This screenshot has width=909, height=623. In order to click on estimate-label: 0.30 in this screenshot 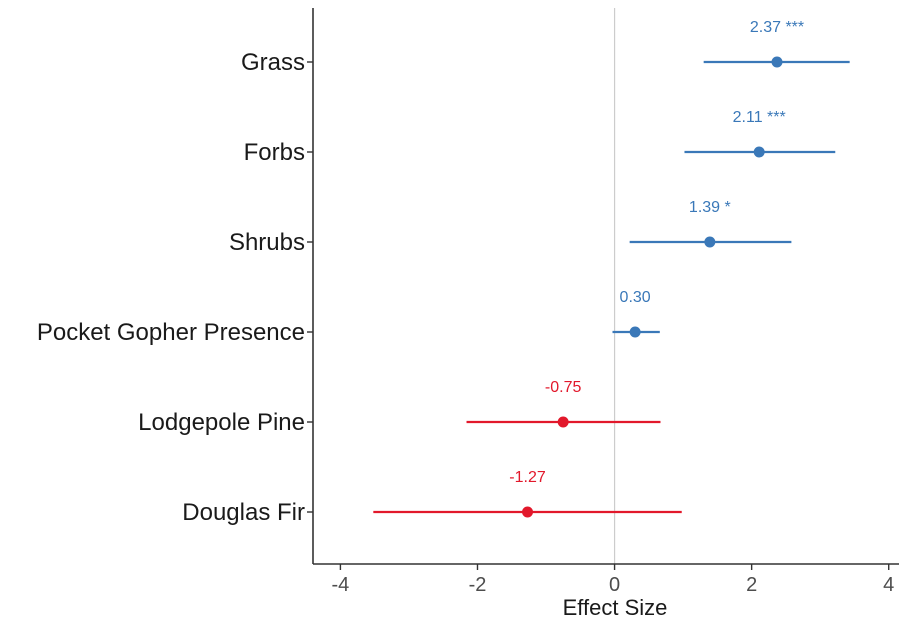, I will do `click(635, 297)`.